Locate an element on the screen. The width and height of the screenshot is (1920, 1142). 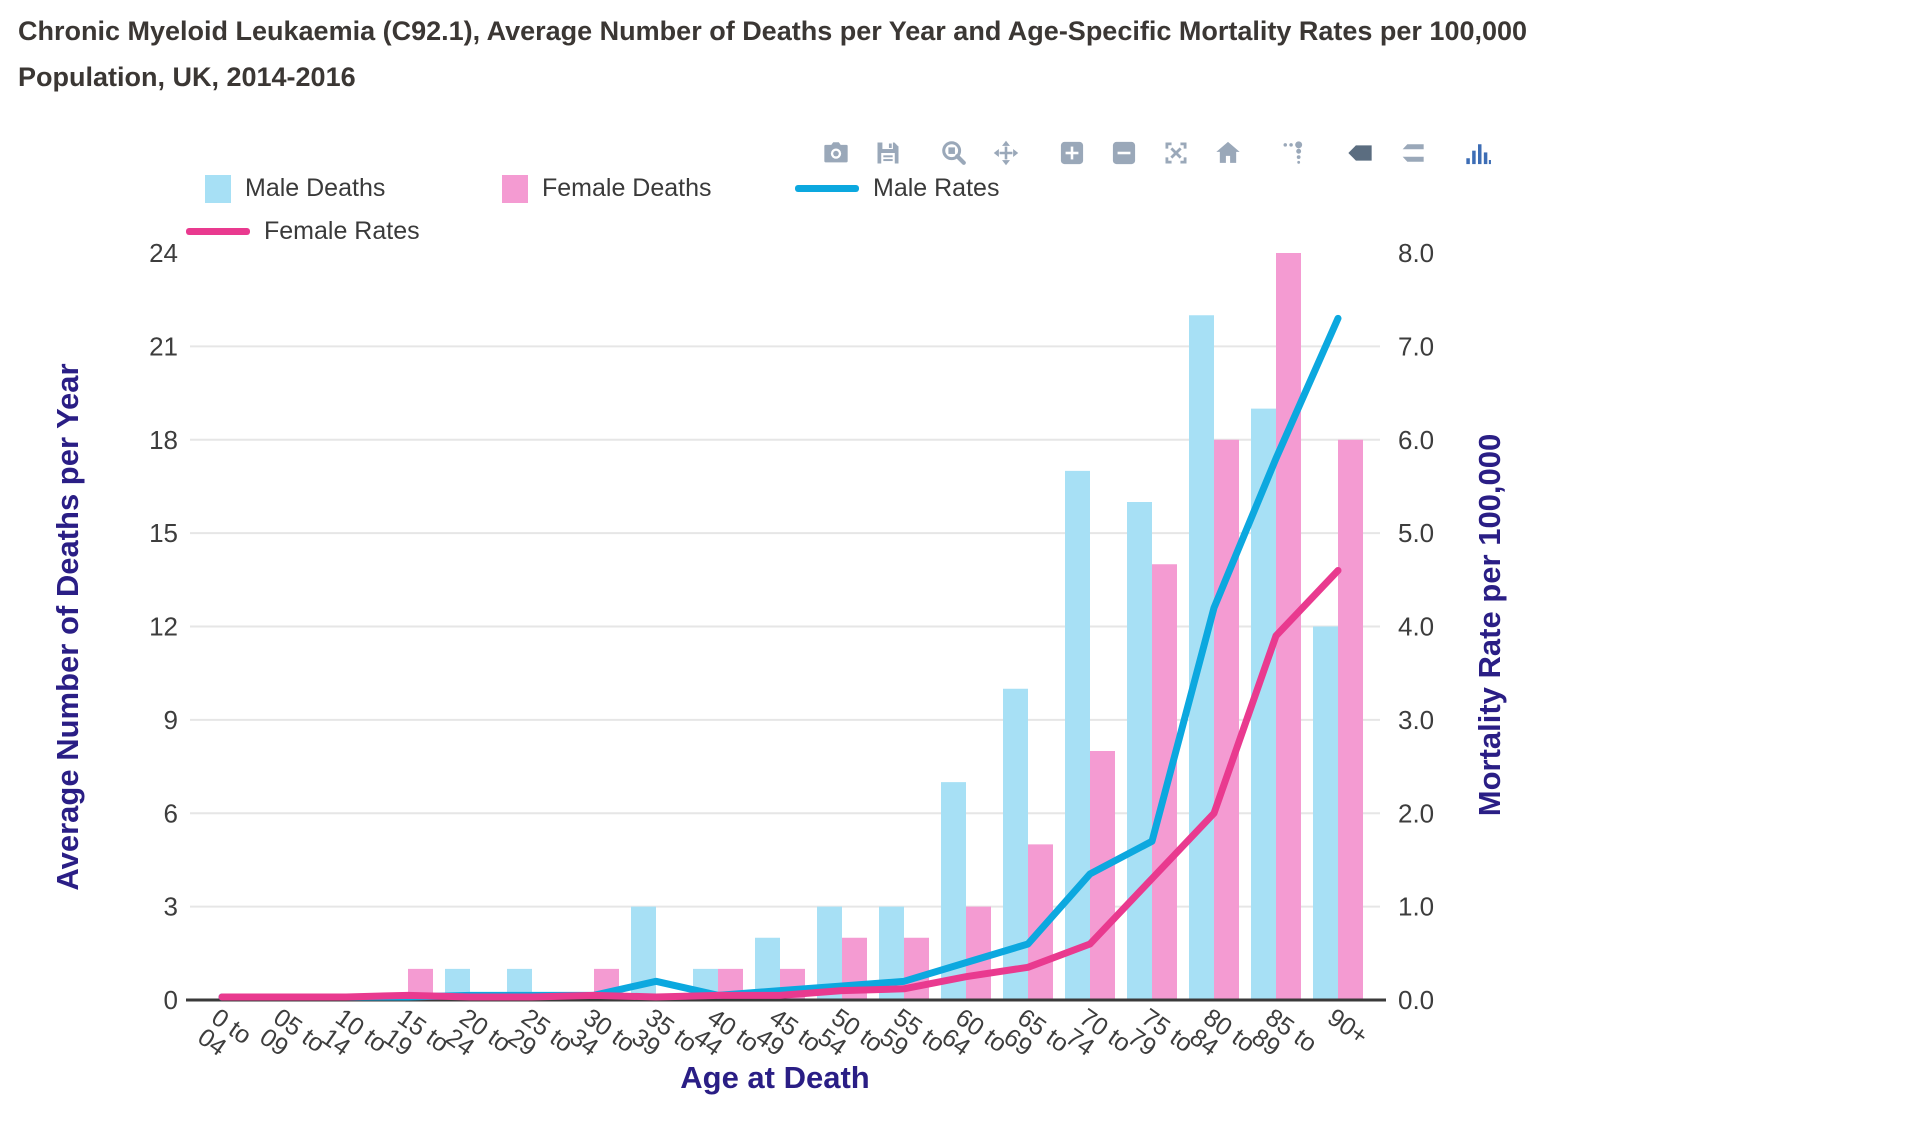
autoscale-icon is located at coordinates (1176, 153).